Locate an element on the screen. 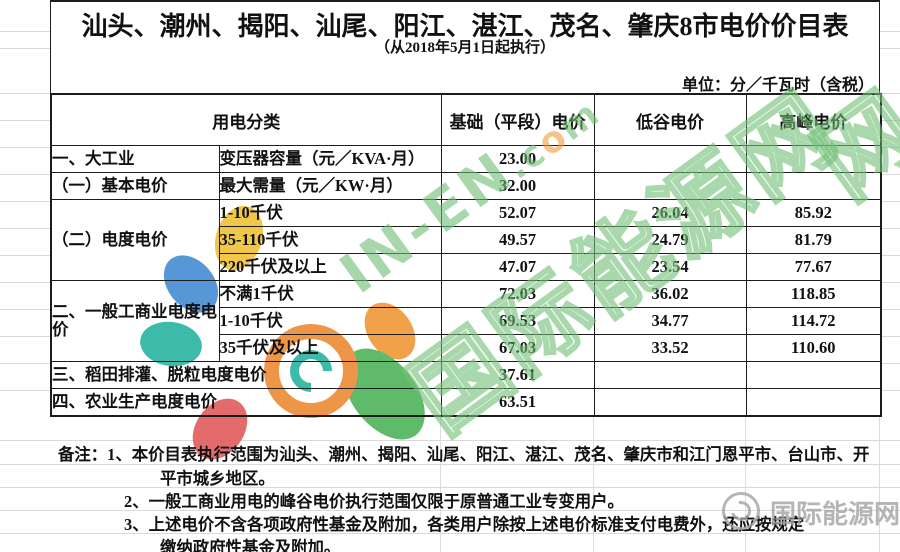 Image resolution: width=900 pixels, height=552 pixels. cell-peak: 81.79 is located at coordinates (813, 240).